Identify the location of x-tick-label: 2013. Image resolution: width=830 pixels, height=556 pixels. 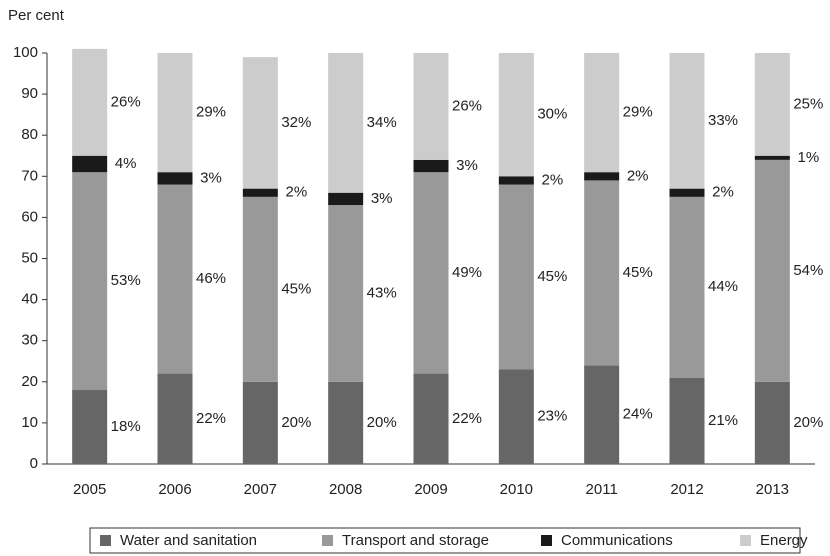
(772, 489).